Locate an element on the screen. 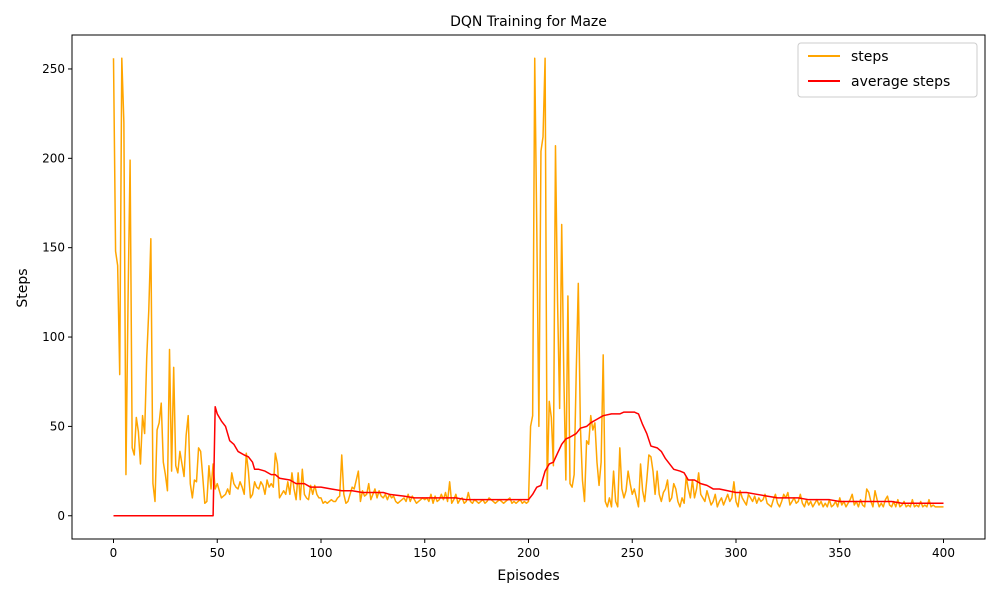 This screenshot has height=598, width=1000. y-tick-label: 150 is located at coordinates (53, 248).